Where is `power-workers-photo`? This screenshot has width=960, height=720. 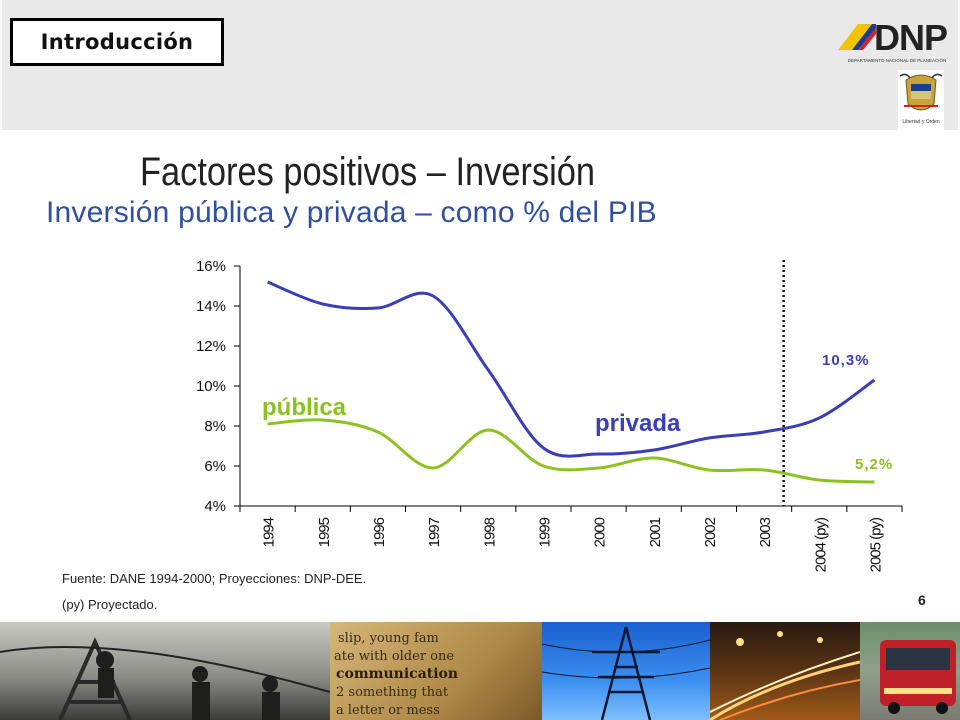
power-workers-photo is located at coordinates (165, 671).